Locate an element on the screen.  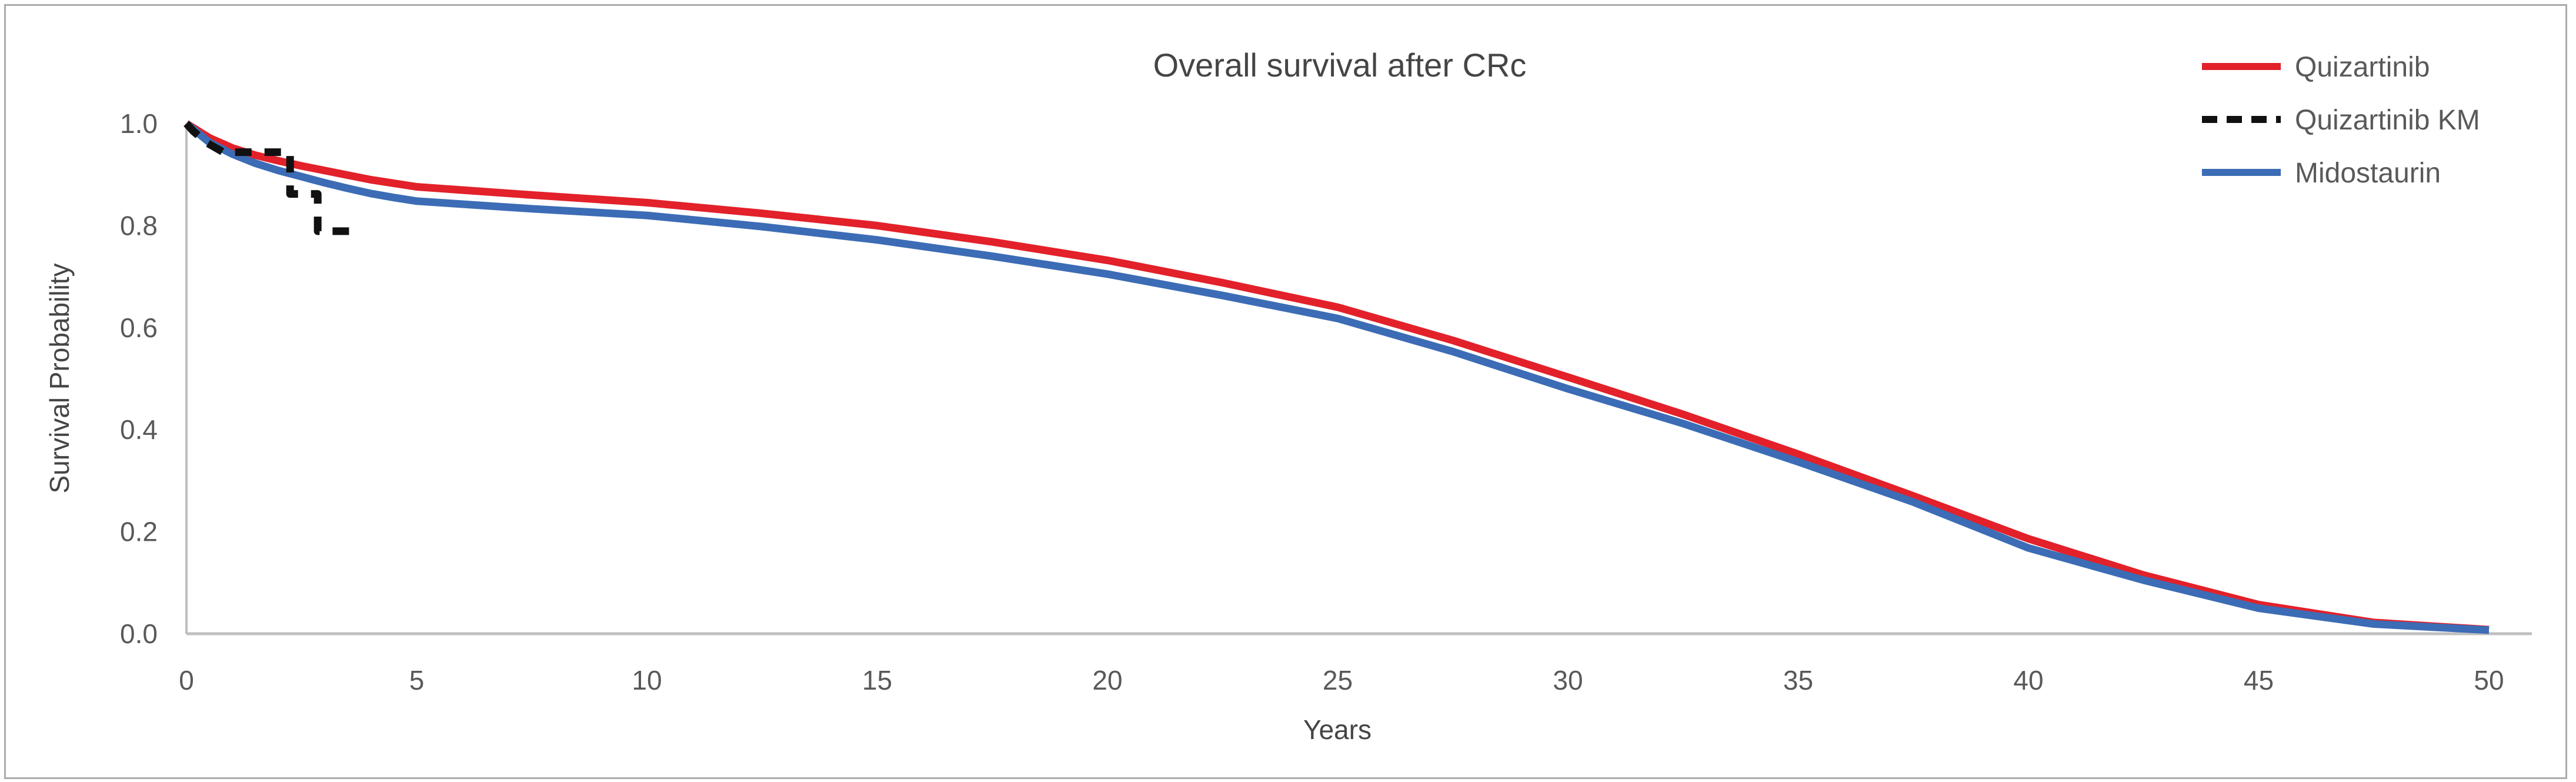
x-tick-label-20: 20 is located at coordinates (1107, 680).